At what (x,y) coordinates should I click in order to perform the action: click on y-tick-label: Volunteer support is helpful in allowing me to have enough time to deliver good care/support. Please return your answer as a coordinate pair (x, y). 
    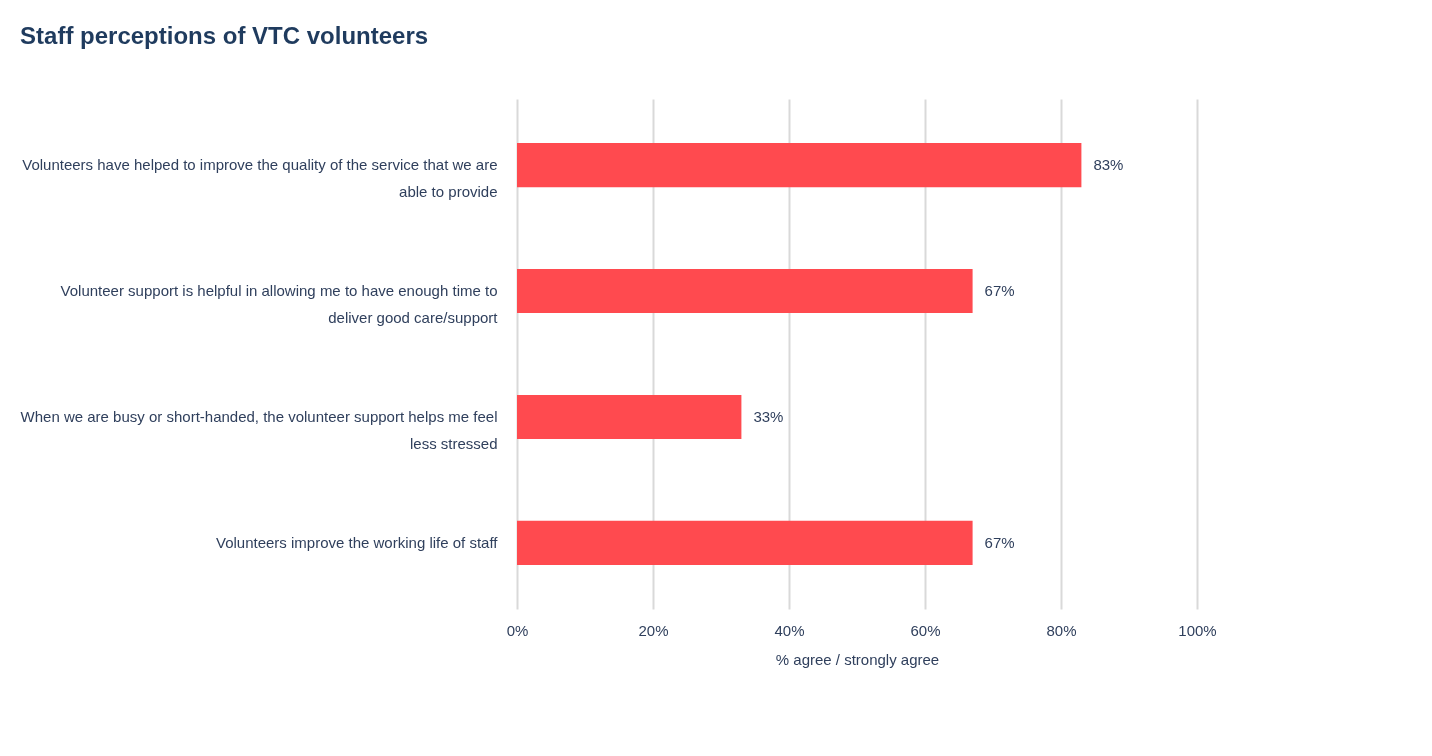
    Looking at the image, I should click on (279, 304).